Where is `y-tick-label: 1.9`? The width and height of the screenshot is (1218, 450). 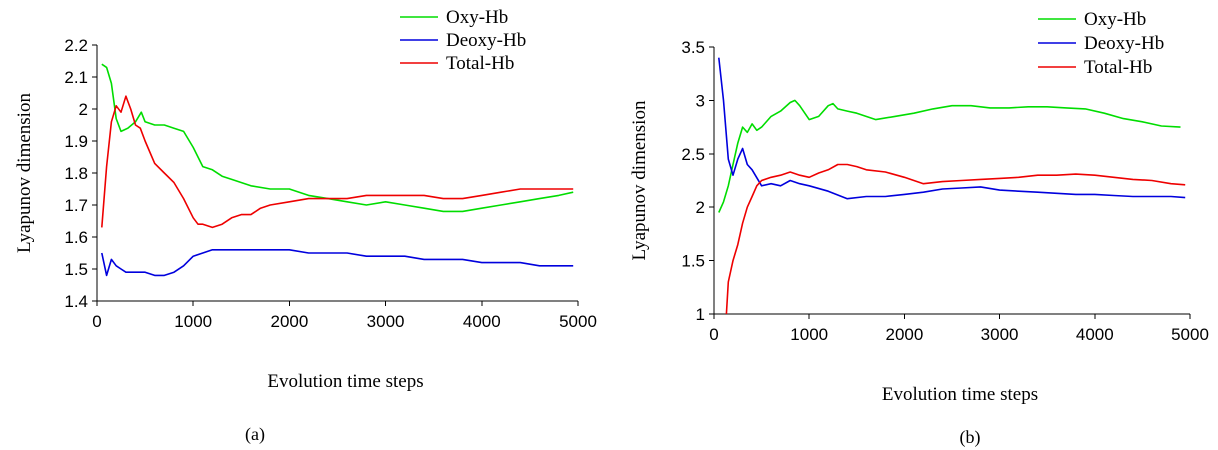 y-tick-label: 1.9 is located at coordinates (76, 141).